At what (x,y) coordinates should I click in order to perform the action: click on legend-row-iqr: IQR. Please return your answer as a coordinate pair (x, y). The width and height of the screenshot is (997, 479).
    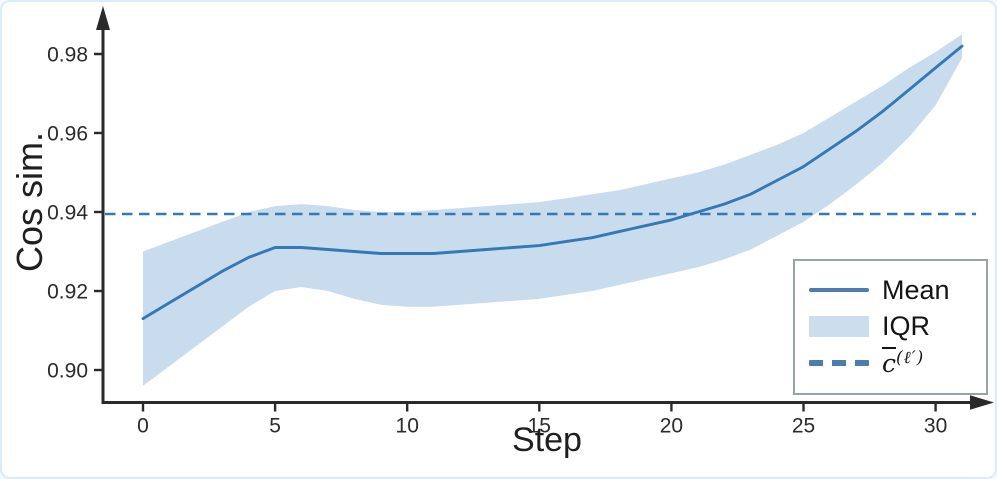
    Looking at the image, I should click on (890, 326).